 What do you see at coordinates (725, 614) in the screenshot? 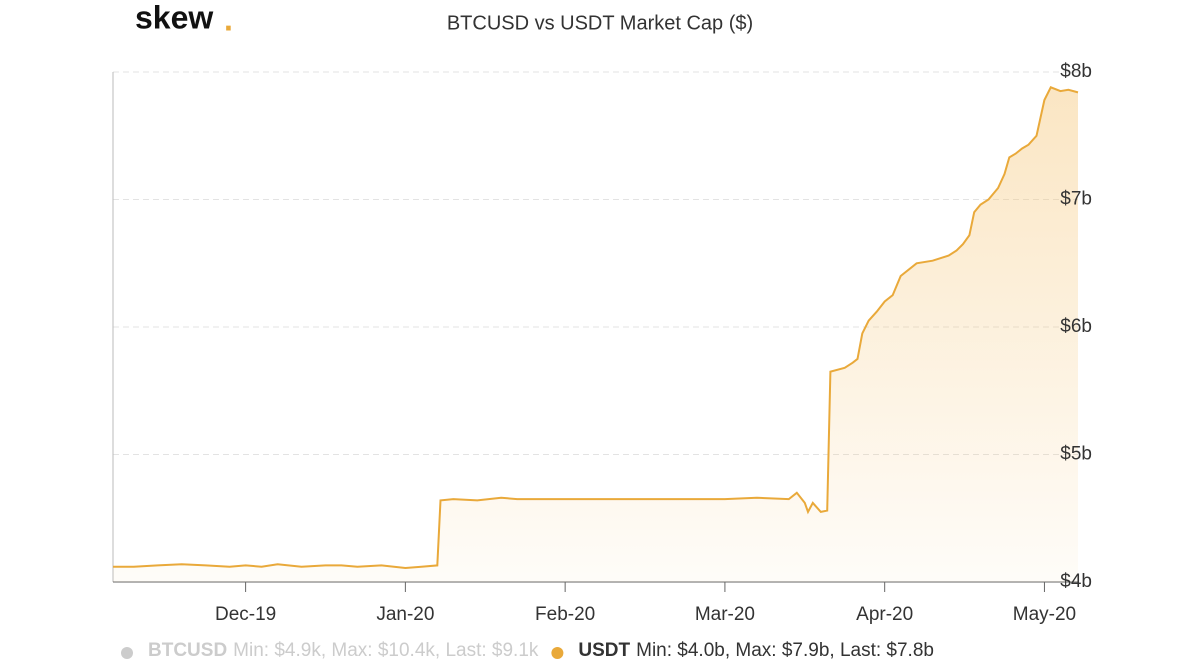
I see `x-tick-label: Mar-20` at bounding box center [725, 614].